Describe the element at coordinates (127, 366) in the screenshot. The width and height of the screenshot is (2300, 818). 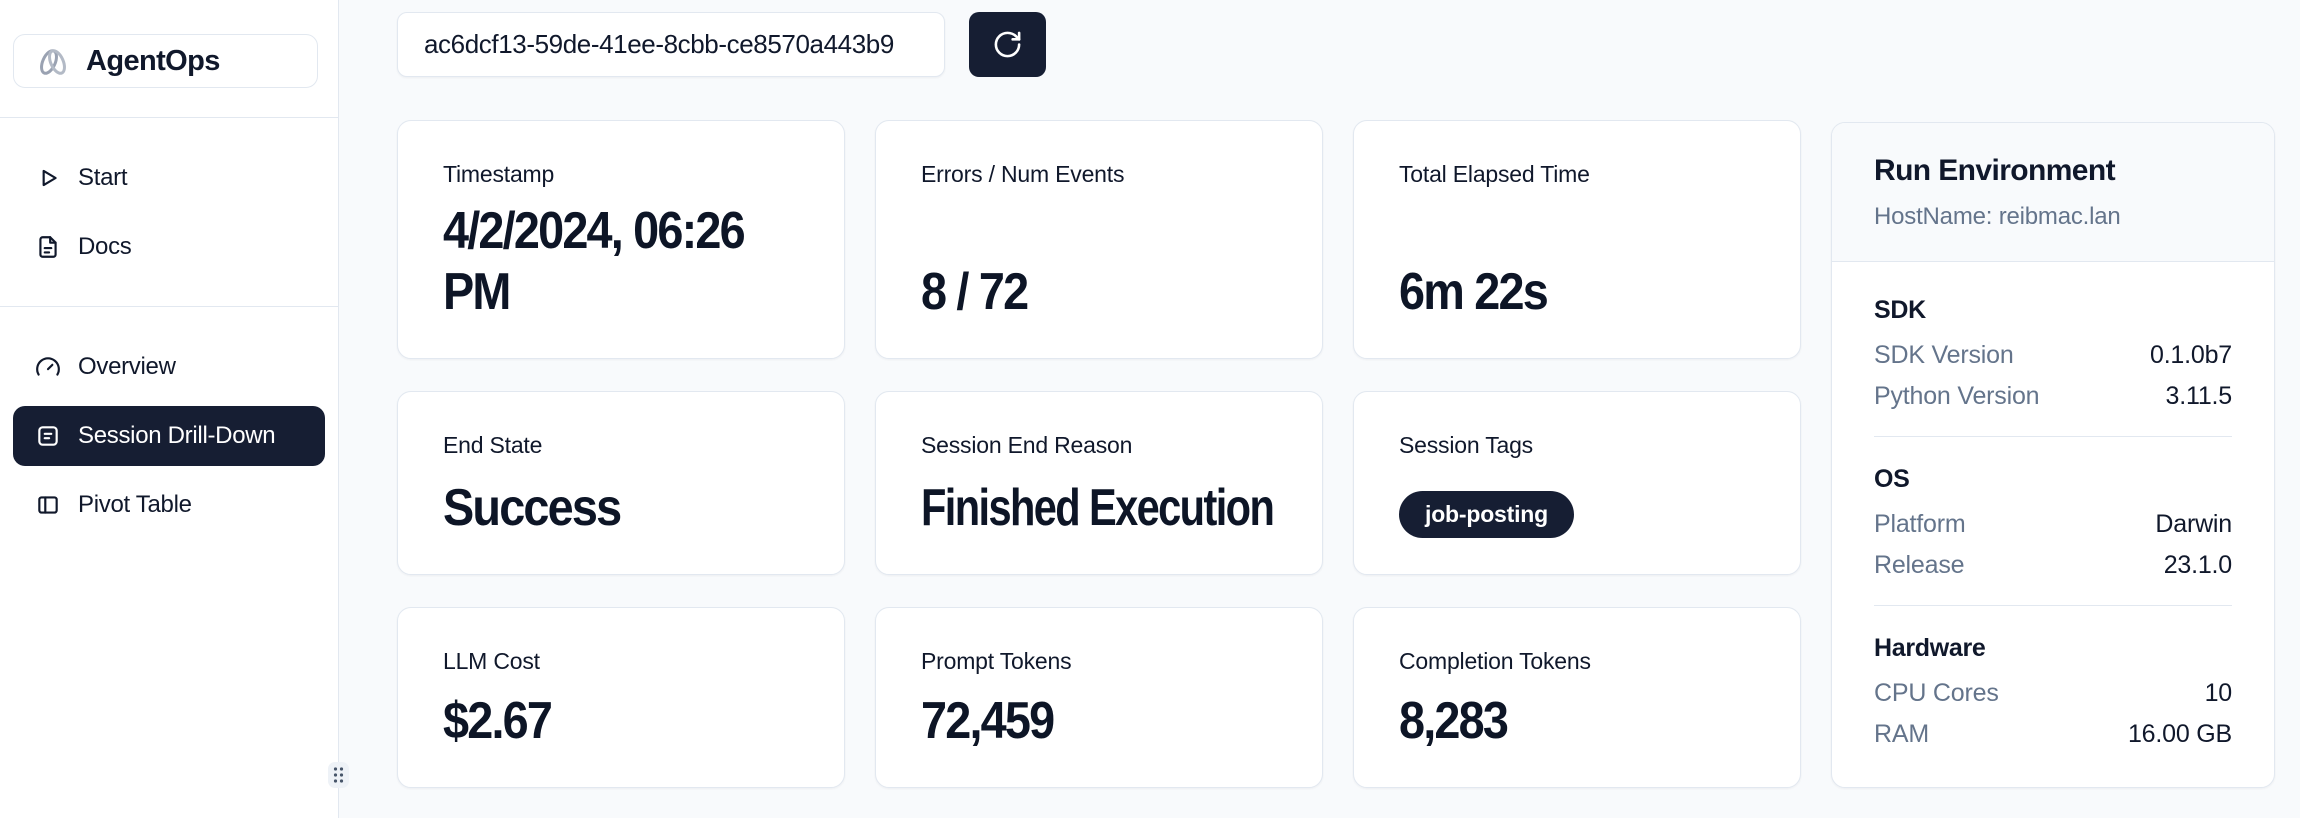
I see `sidebar-item-label: Overview` at that location.